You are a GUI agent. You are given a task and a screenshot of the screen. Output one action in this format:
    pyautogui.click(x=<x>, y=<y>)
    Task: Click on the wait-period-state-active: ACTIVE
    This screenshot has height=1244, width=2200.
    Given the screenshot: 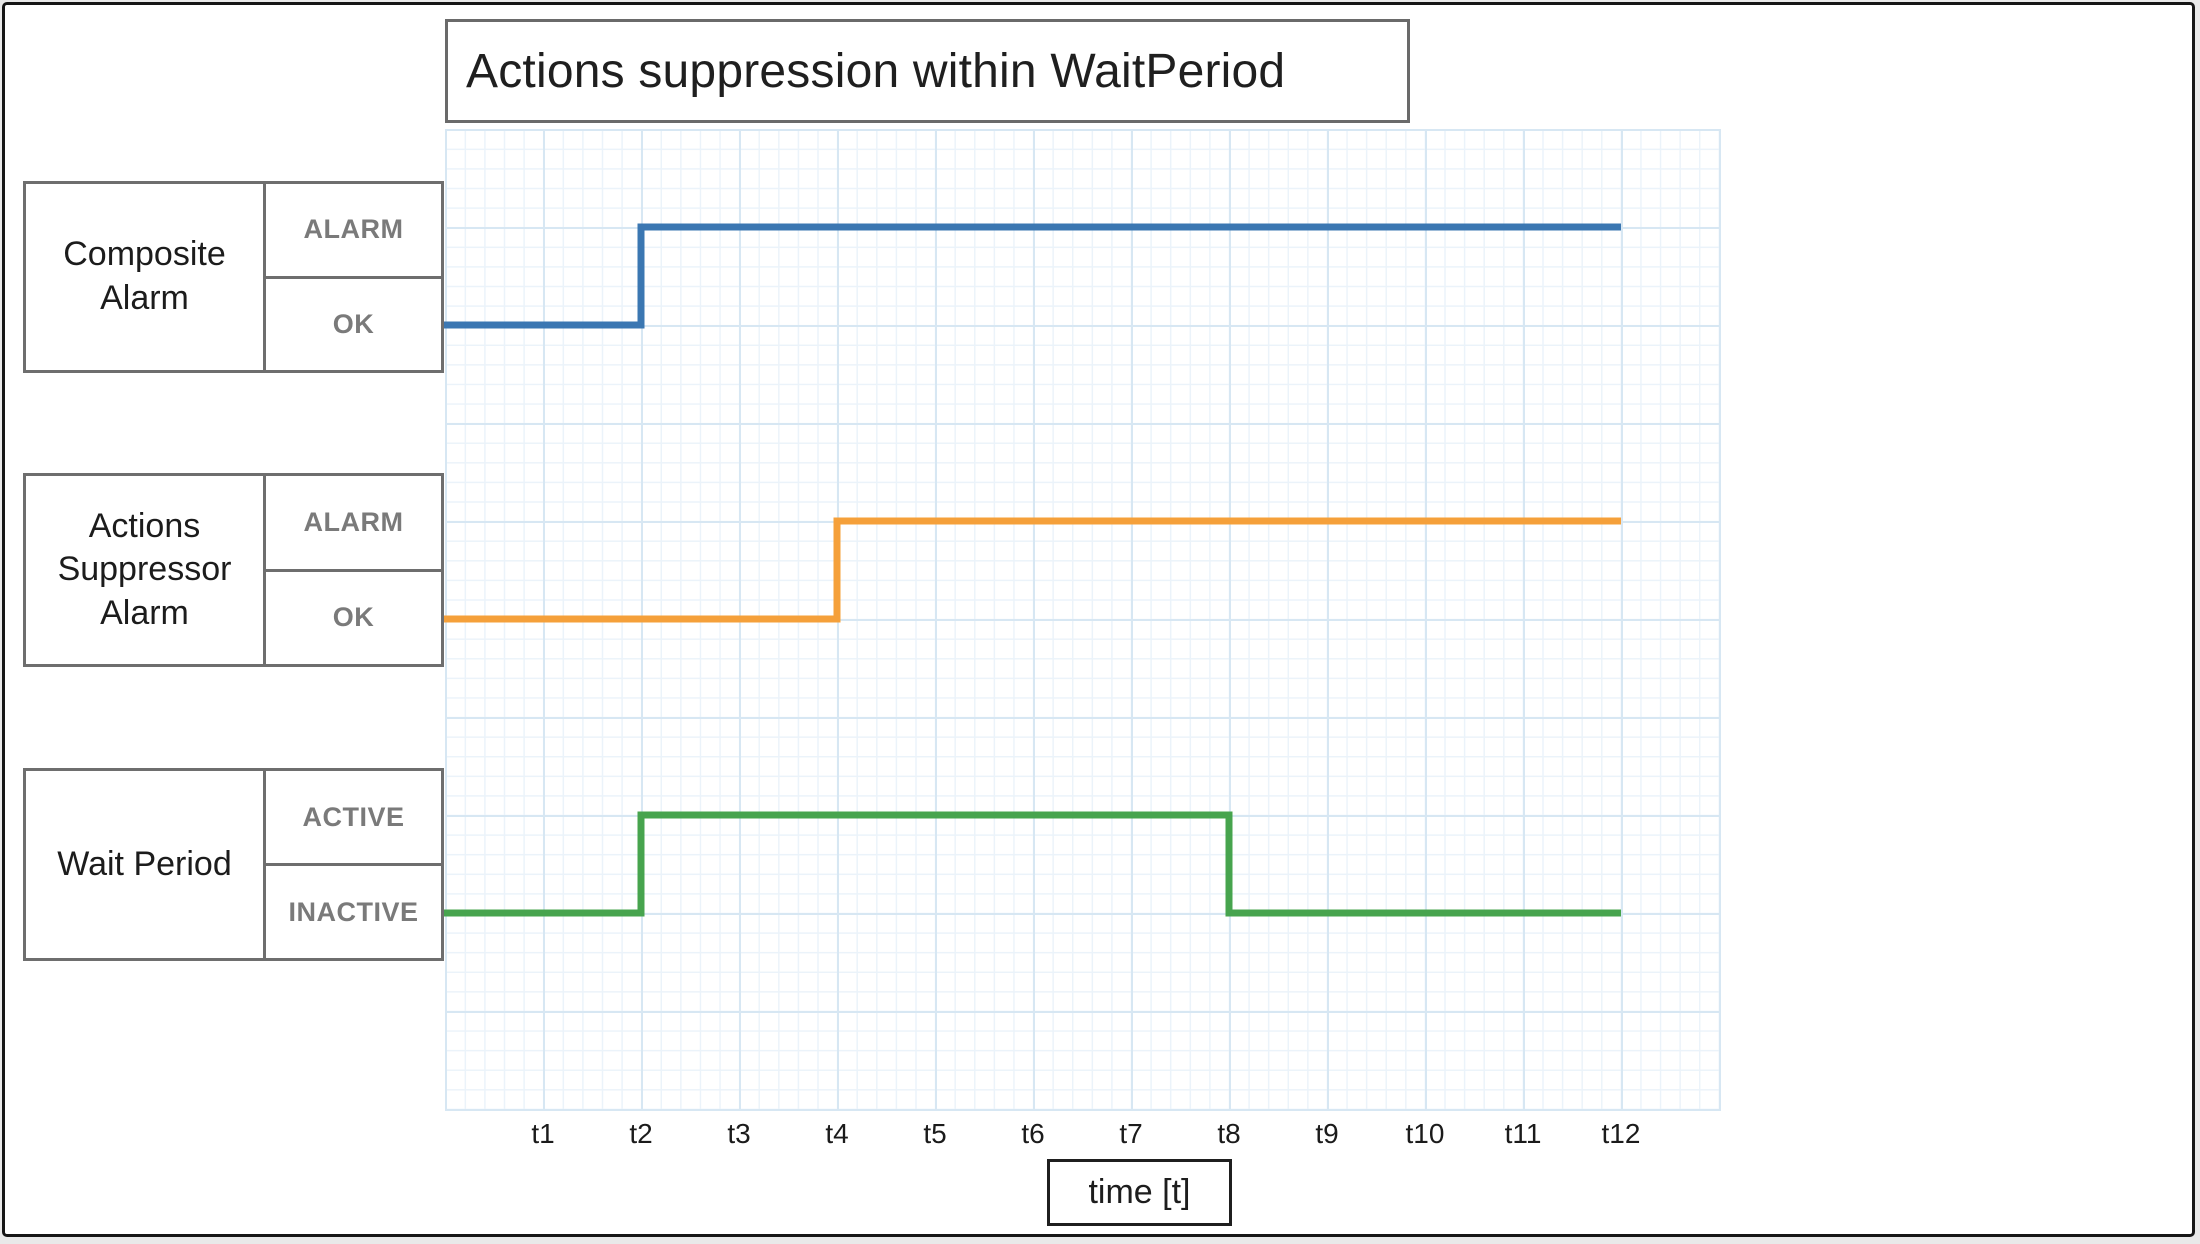 What is the action you would take?
    pyautogui.click(x=353, y=818)
    